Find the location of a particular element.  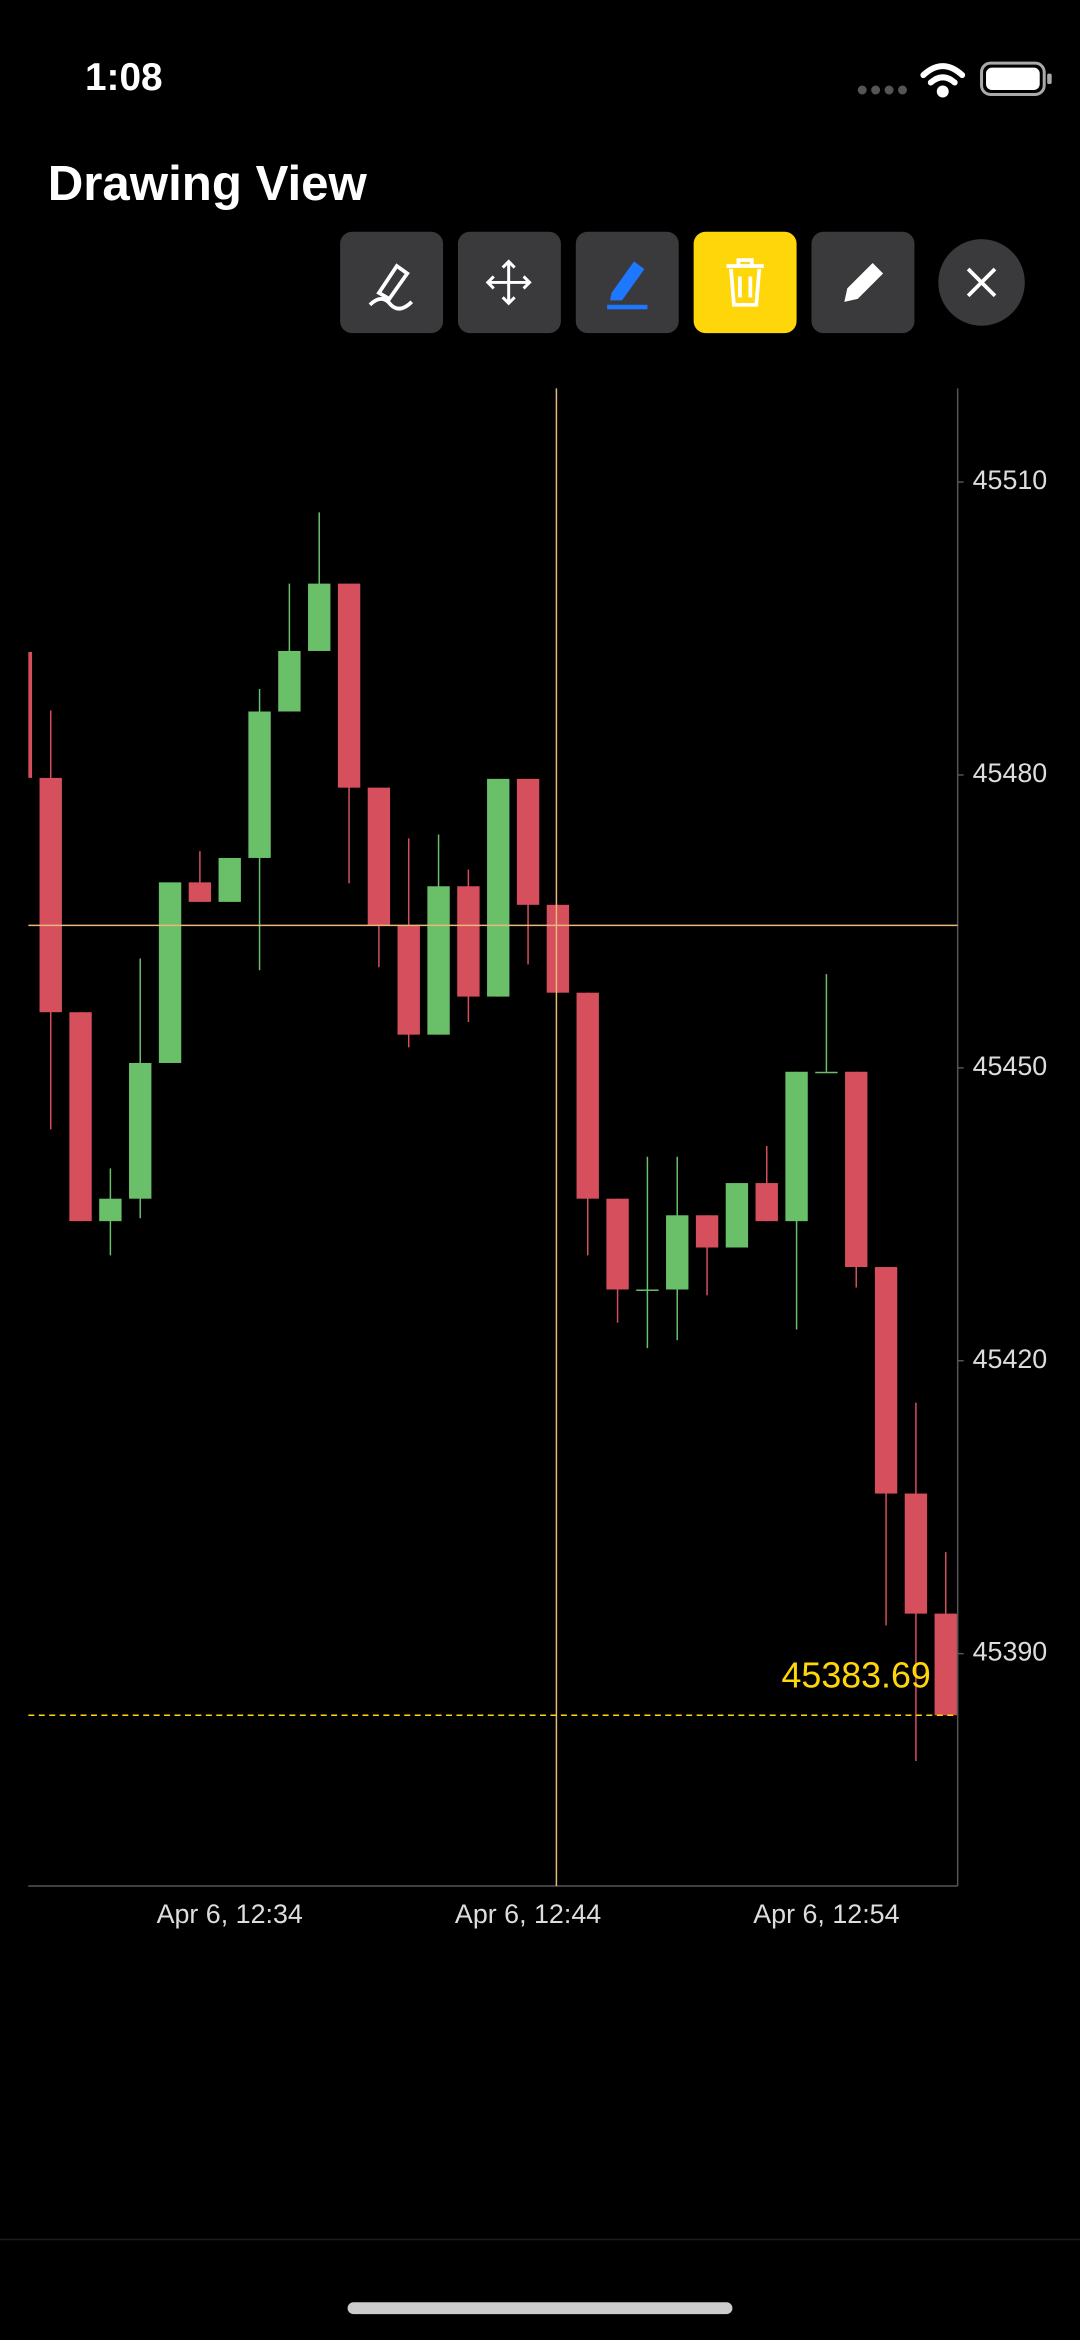

last-price-label: 45383.69 is located at coordinates (856, 1675).